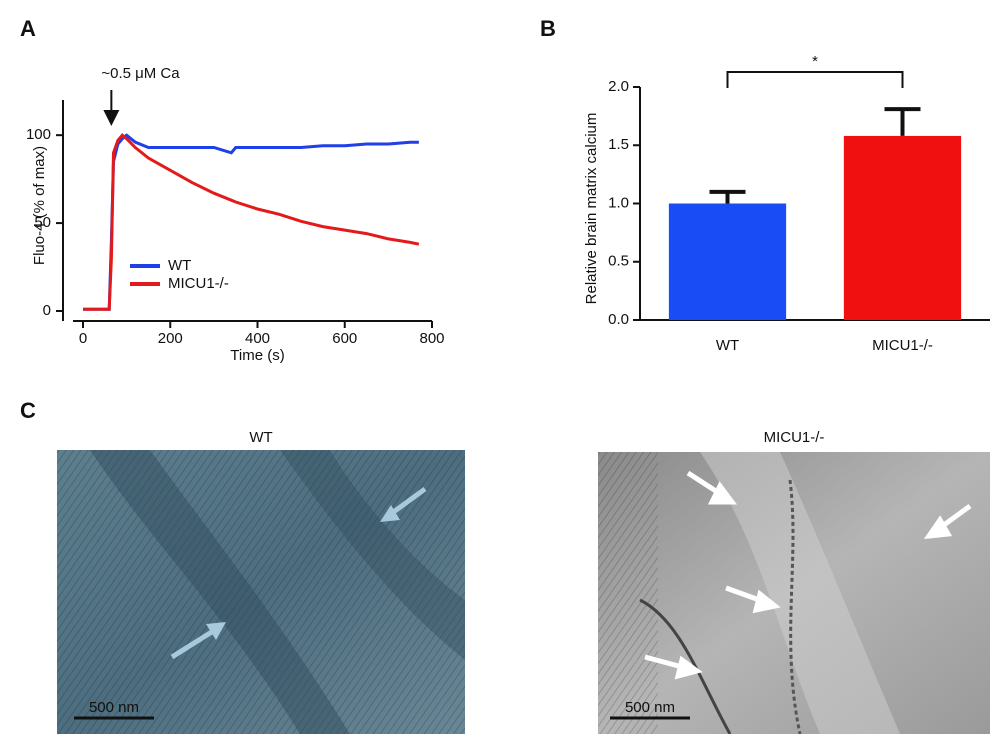 The image size is (996, 734). What do you see at coordinates (815, 61) in the screenshot?
I see `significance-label: *` at bounding box center [815, 61].